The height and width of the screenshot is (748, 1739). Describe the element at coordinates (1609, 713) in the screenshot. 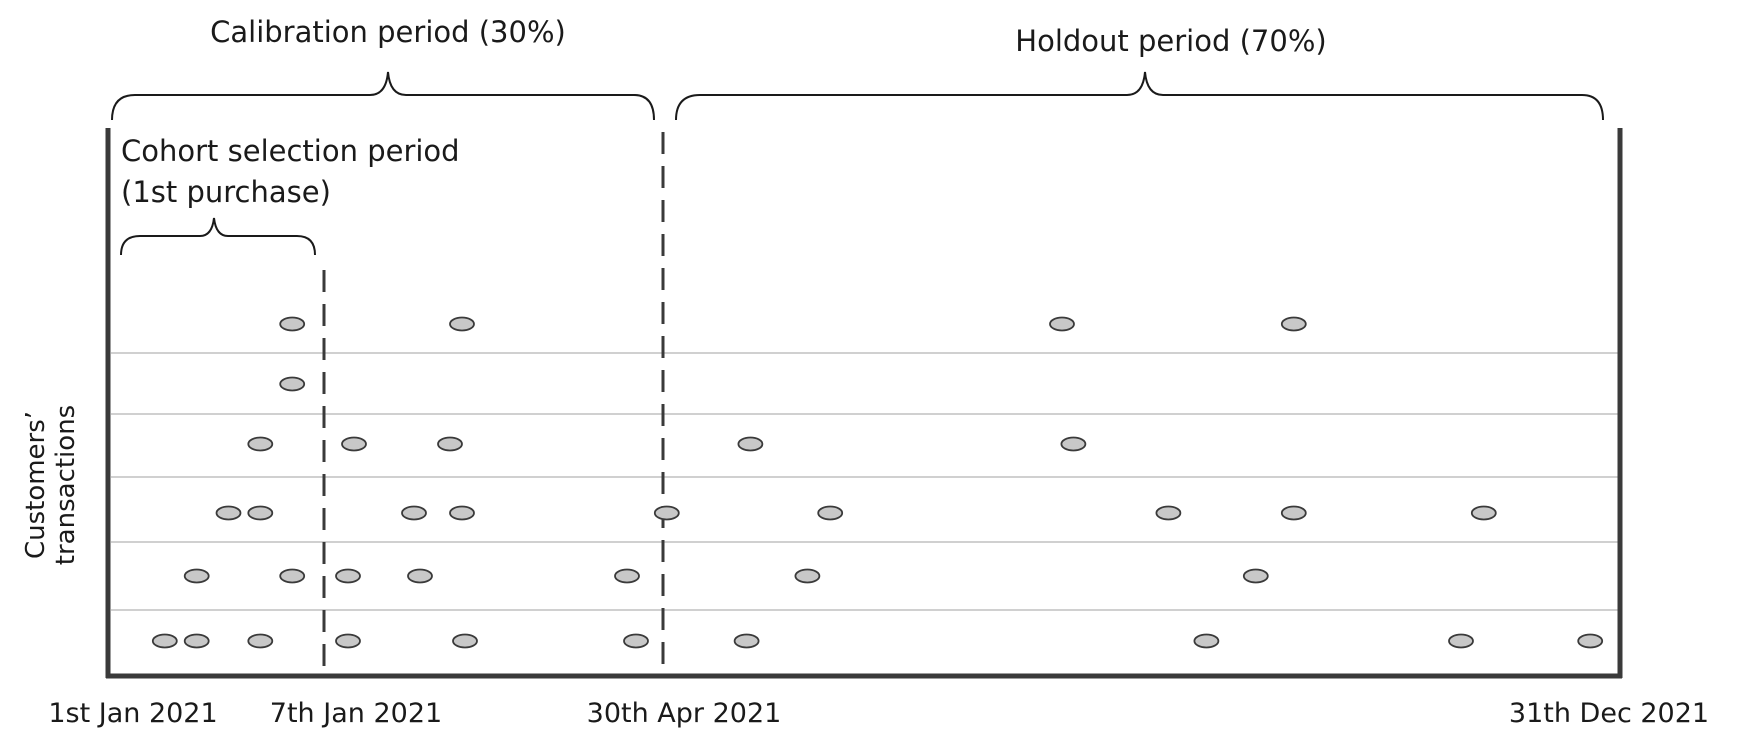

I see `x-tick-label: 31th Dec 2021` at that location.